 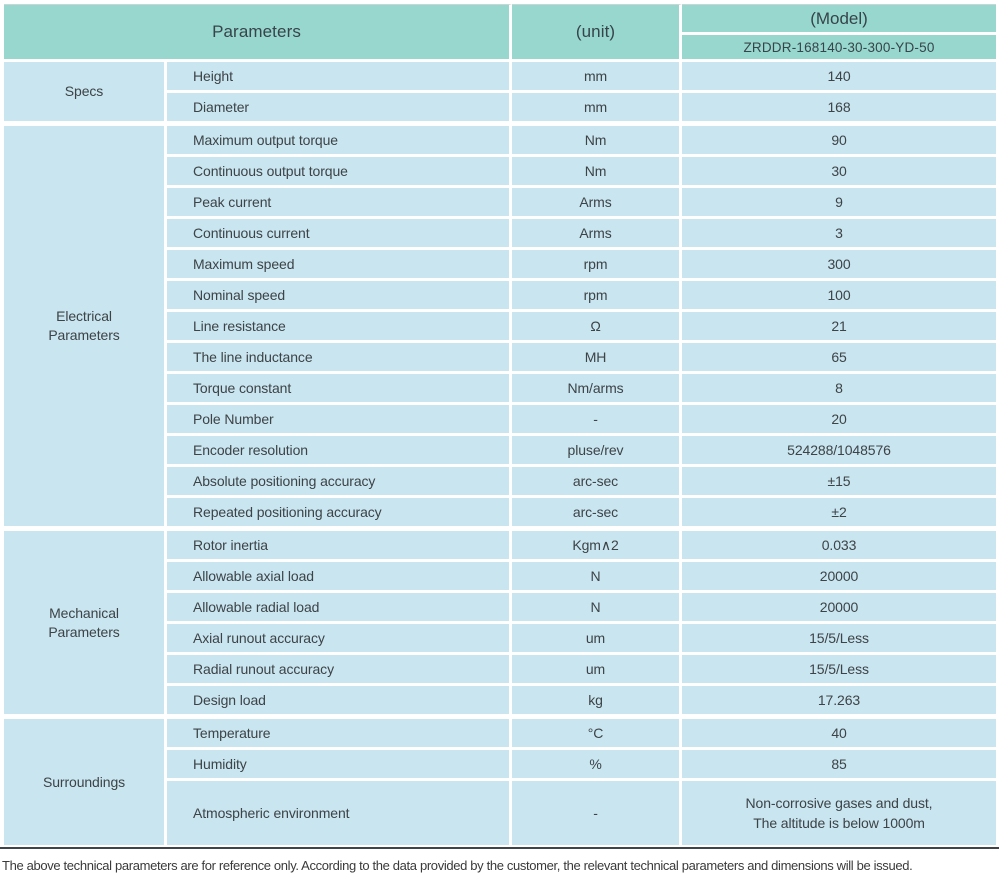 What do you see at coordinates (84, 622) in the screenshot?
I see `group-label: Mechanical Parameters` at bounding box center [84, 622].